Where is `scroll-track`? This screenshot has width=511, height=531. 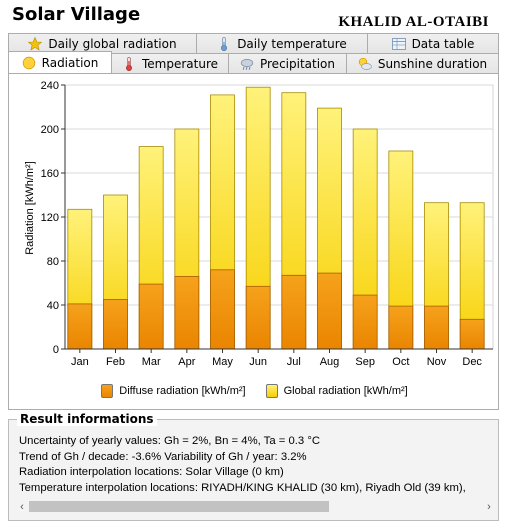
scroll-track is located at coordinates (255, 506).